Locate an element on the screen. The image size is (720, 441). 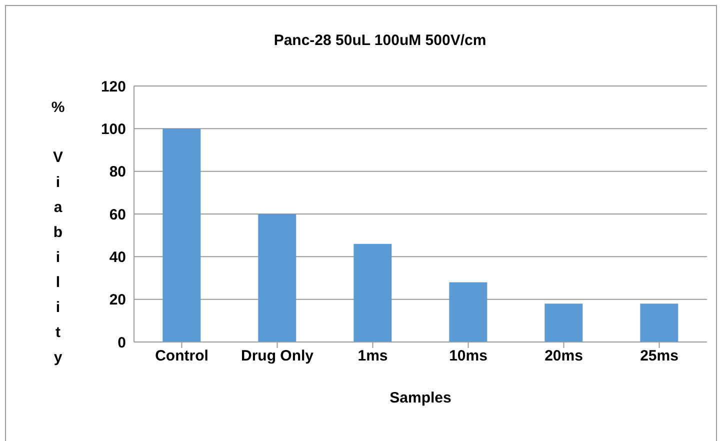
y-tick-label: 20 is located at coordinates (117, 300).